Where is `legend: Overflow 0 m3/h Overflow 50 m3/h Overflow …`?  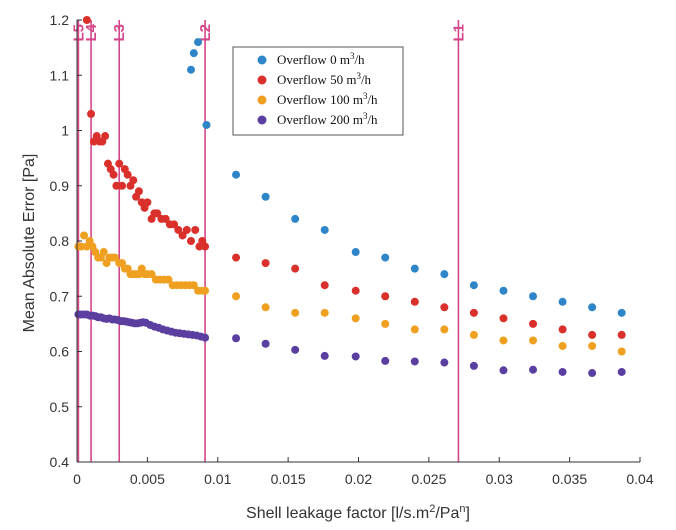
legend: Overflow 0 m3/h Overflow 50 m3/h Overflow … is located at coordinates (318, 91).